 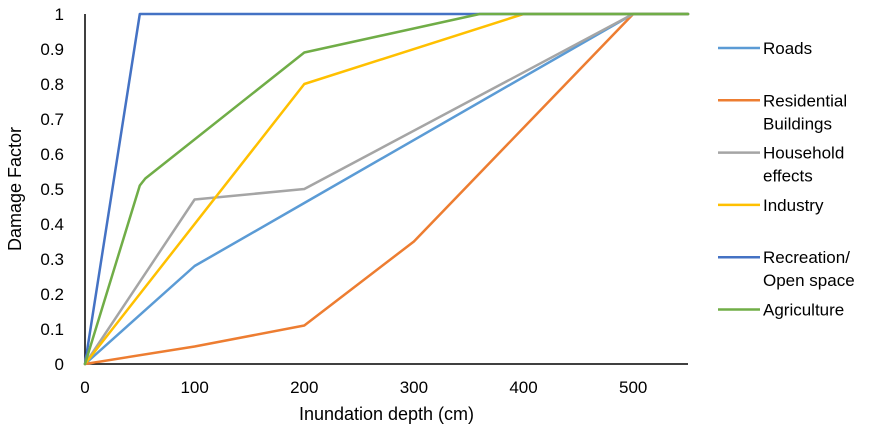 I want to click on y-tick-labels: 0 0.1 0.2 0.3 0.4 0.5 0.6 0.7 0.8 0.9 1, so click(x=52, y=189).